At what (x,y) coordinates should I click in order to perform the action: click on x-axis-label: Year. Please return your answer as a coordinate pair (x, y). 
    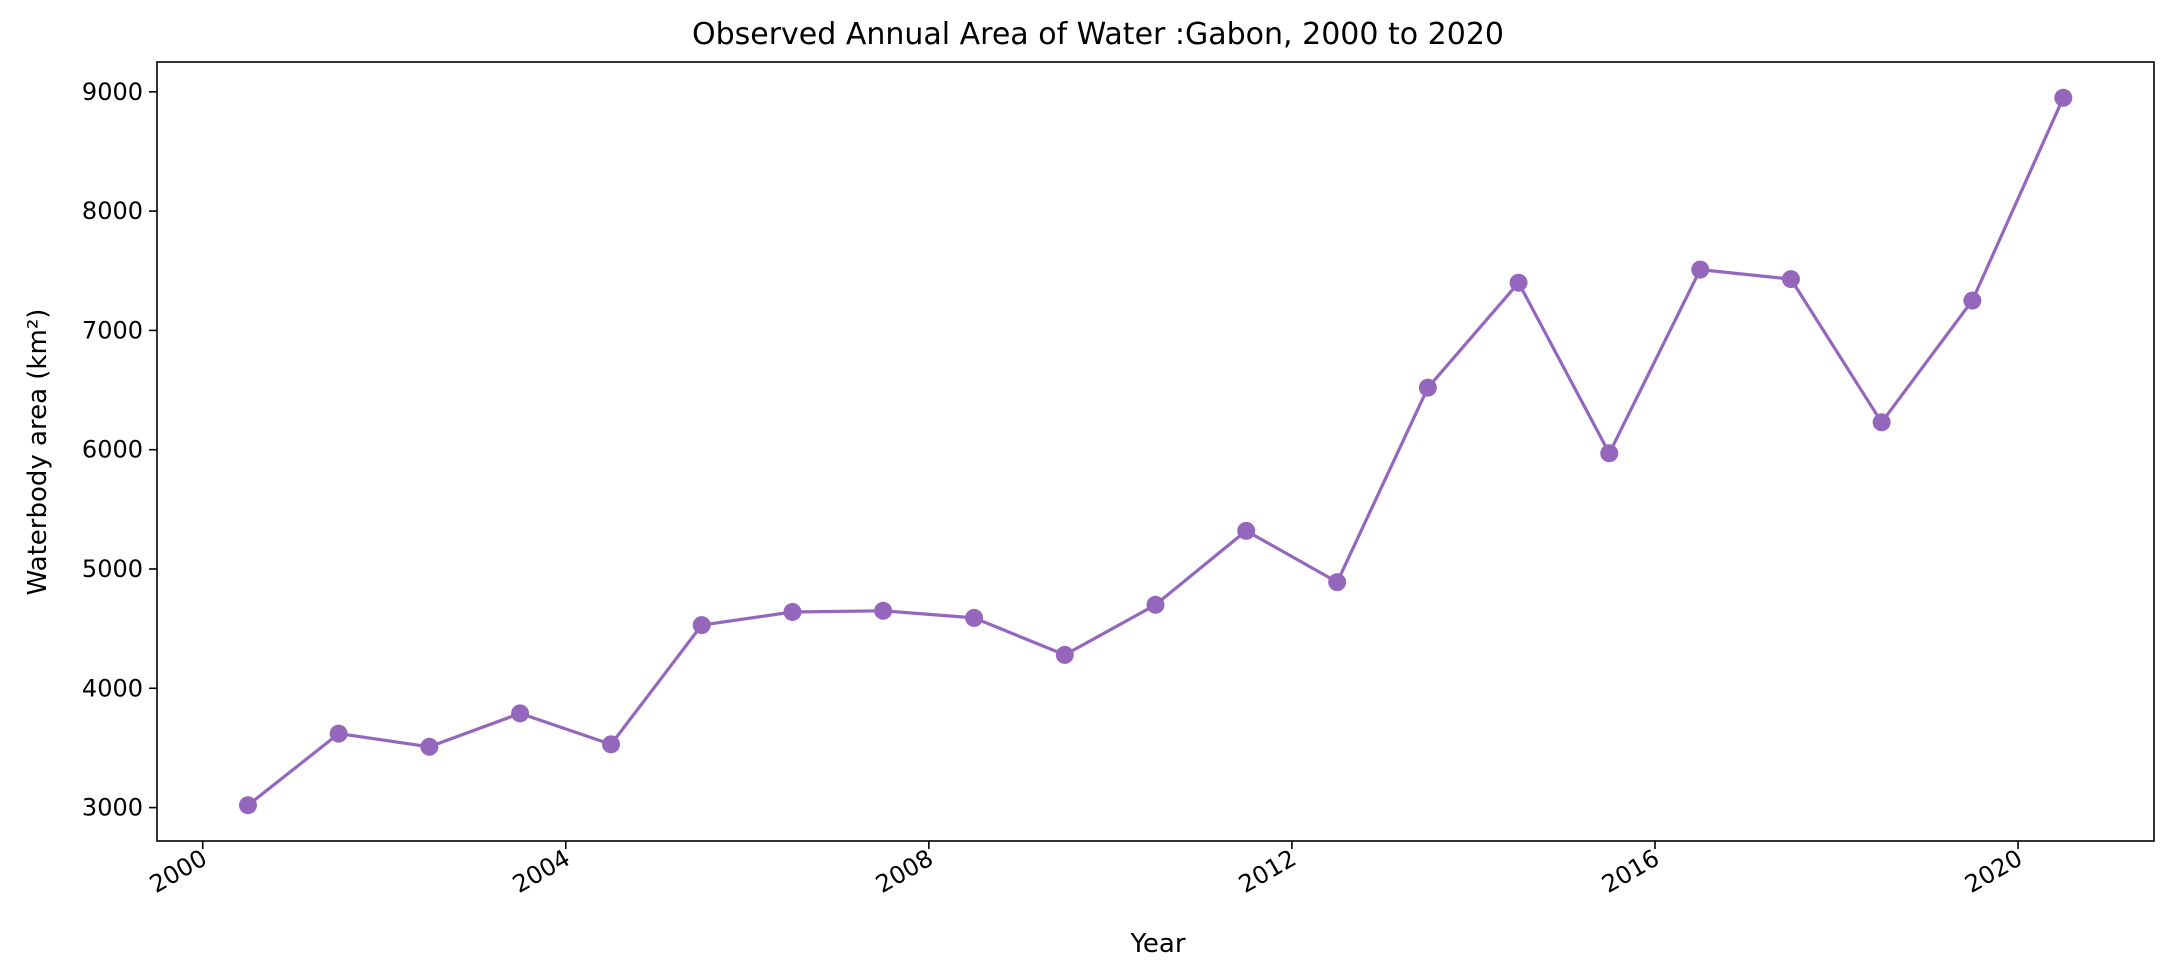
    Looking at the image, I should click on (1157, 944).